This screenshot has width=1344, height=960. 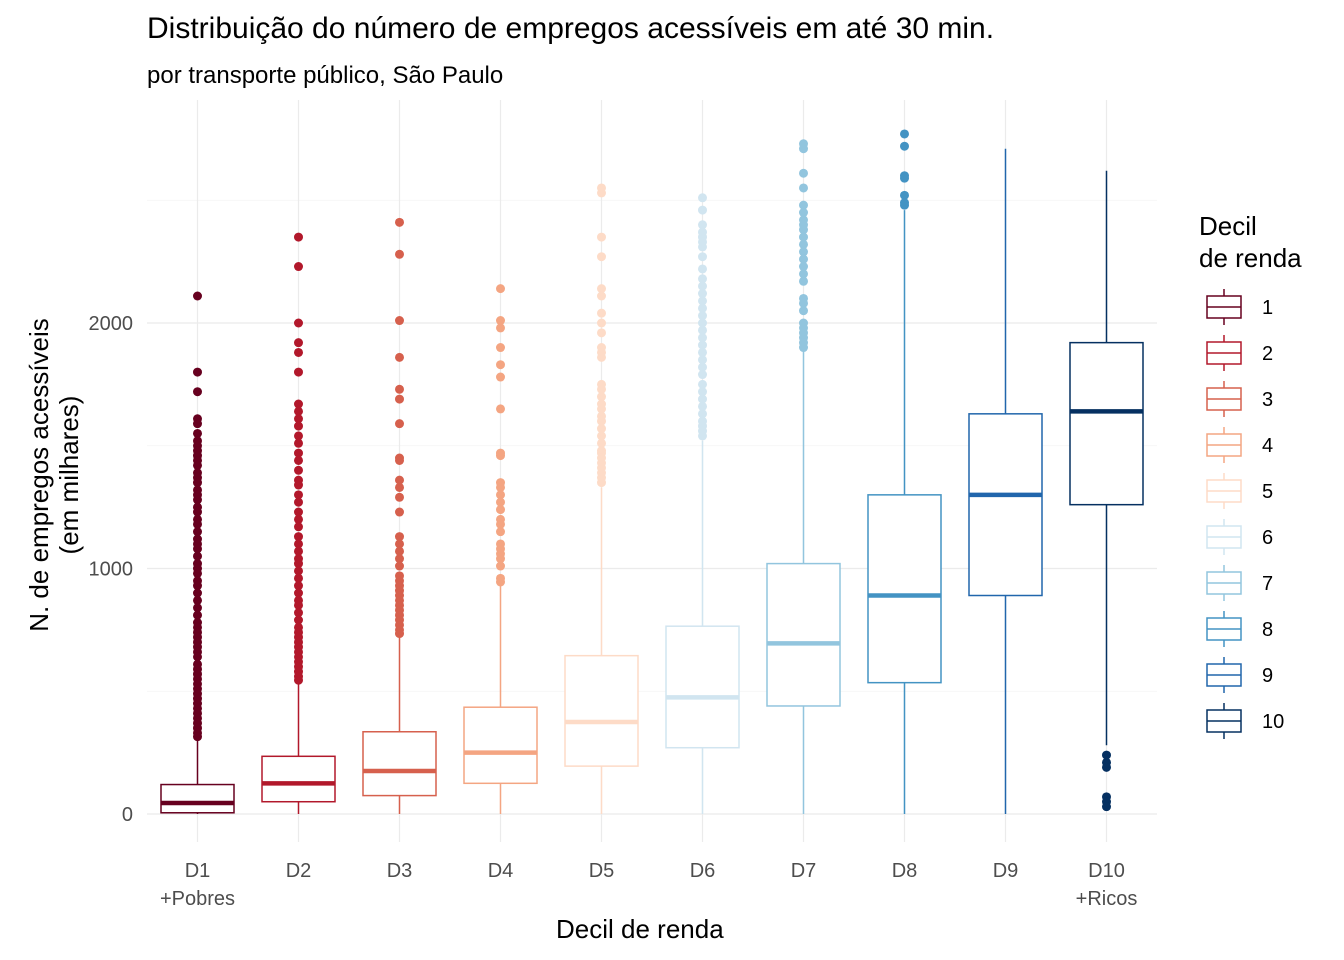 I want to click on x-tick-label: D9, so click(x=1006, y=871).